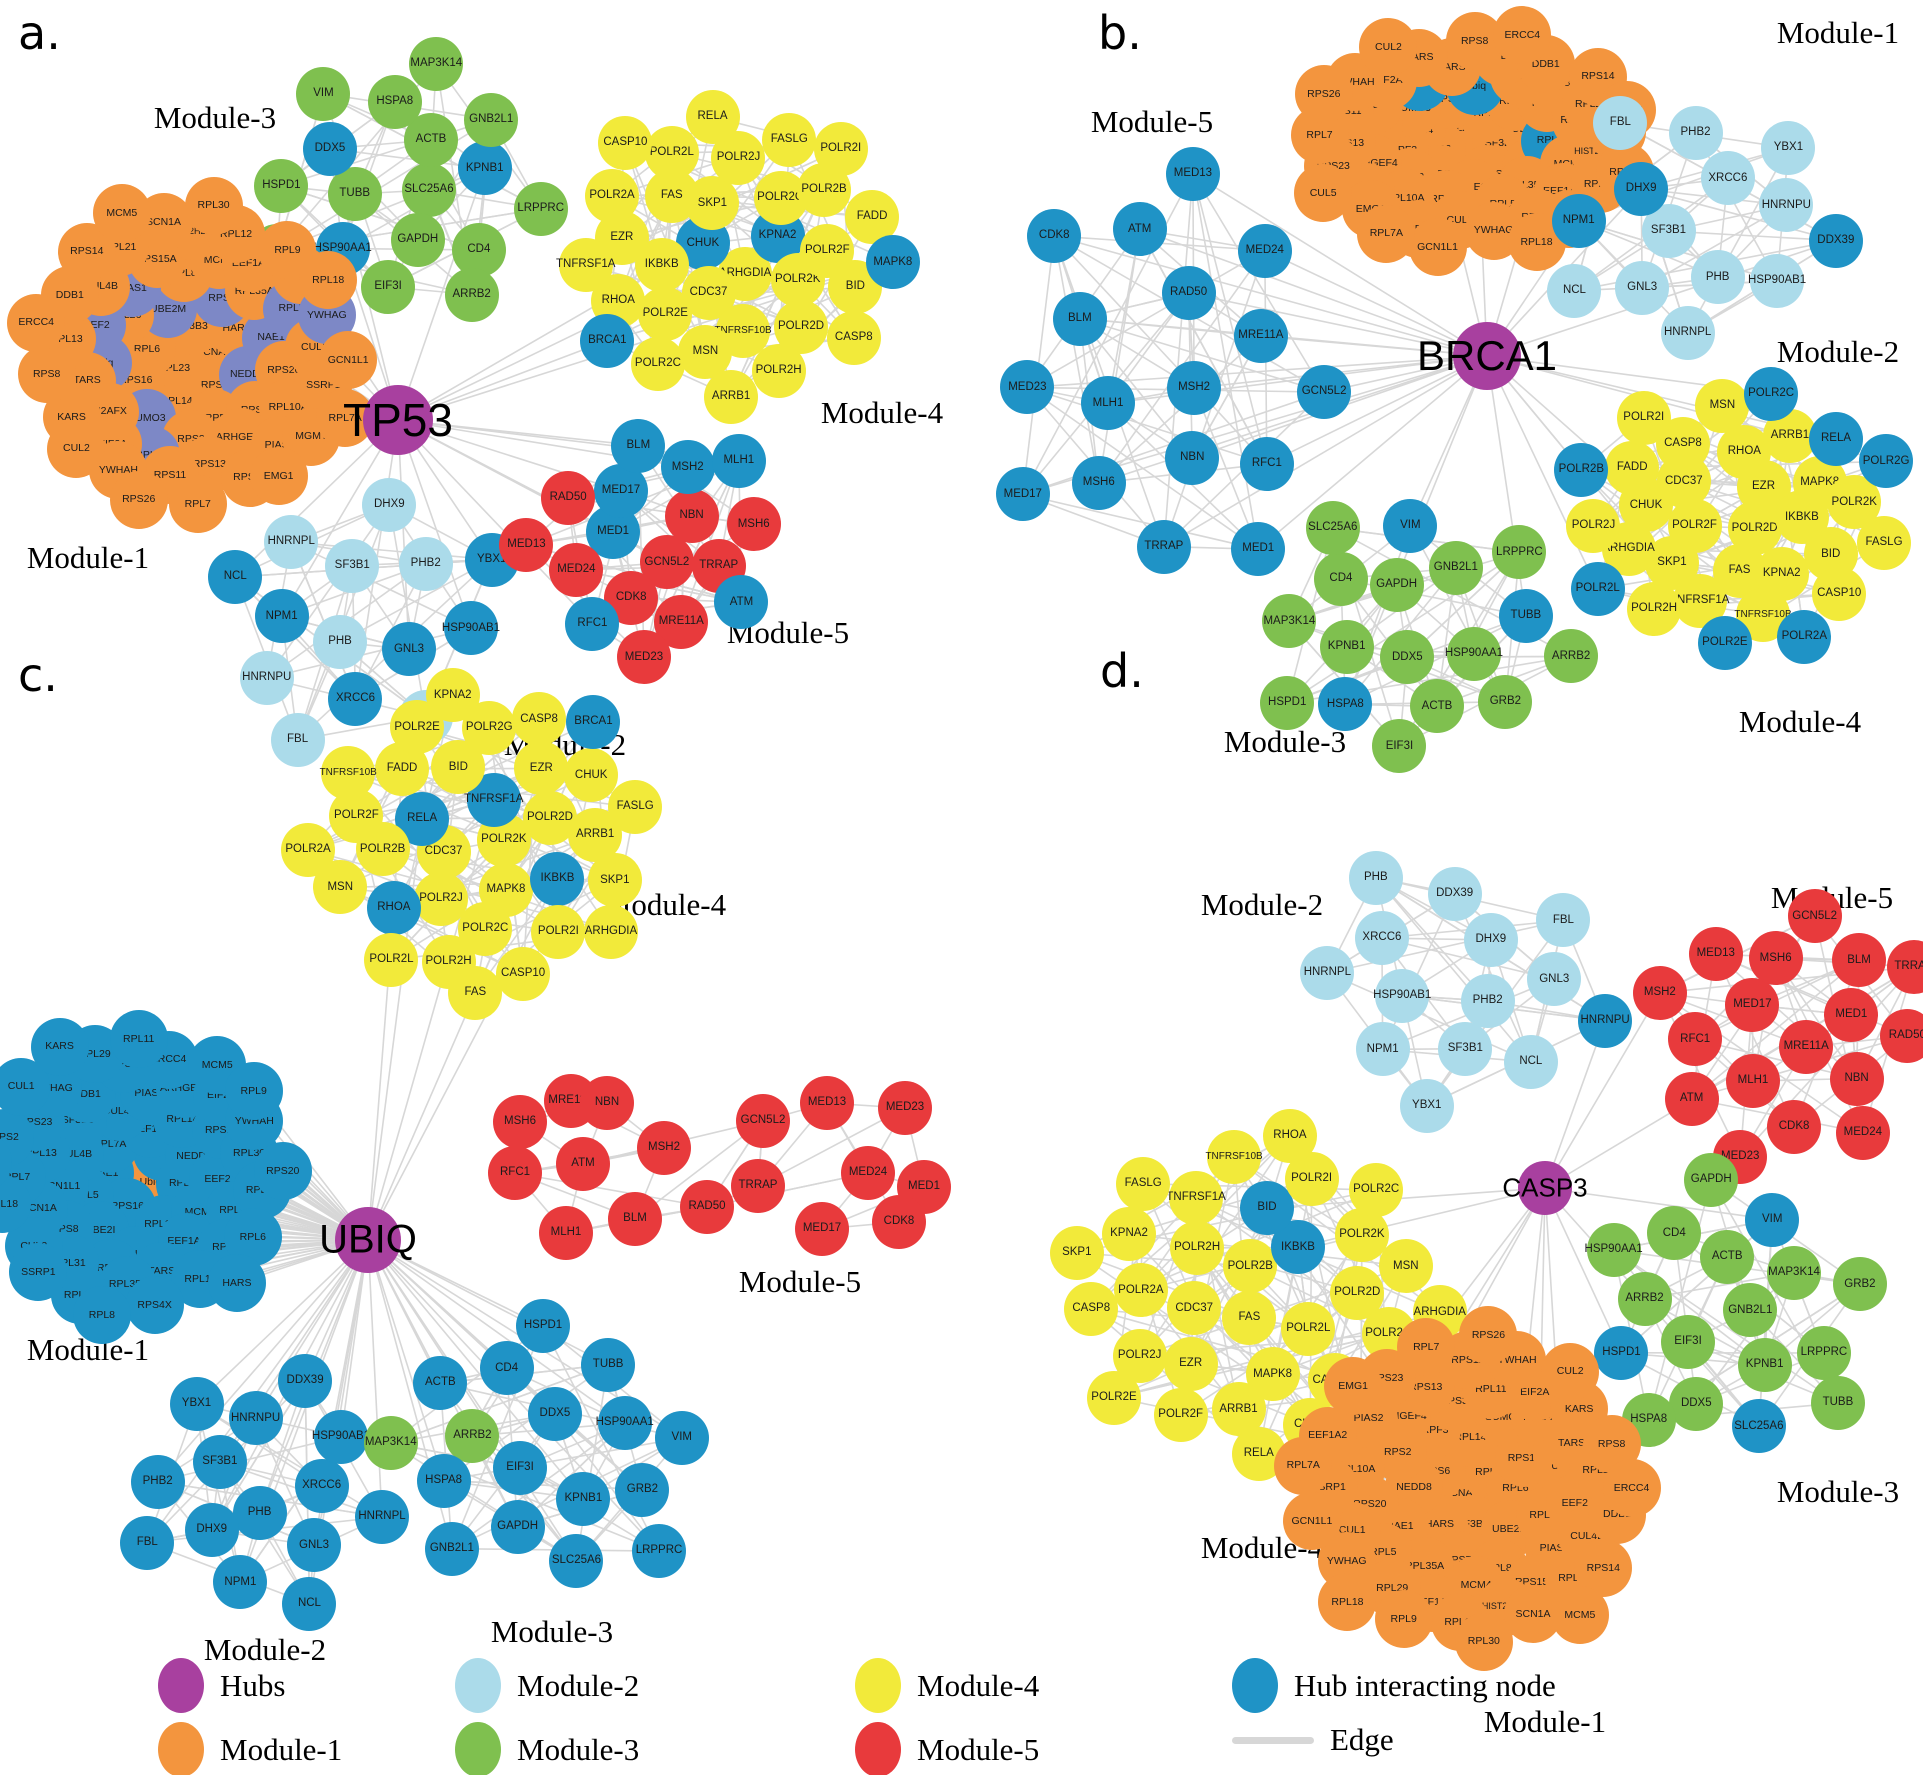  Describe the element at coordinates (608, 1363) in the screenshot. I see `node-label: TUBB` at that location.